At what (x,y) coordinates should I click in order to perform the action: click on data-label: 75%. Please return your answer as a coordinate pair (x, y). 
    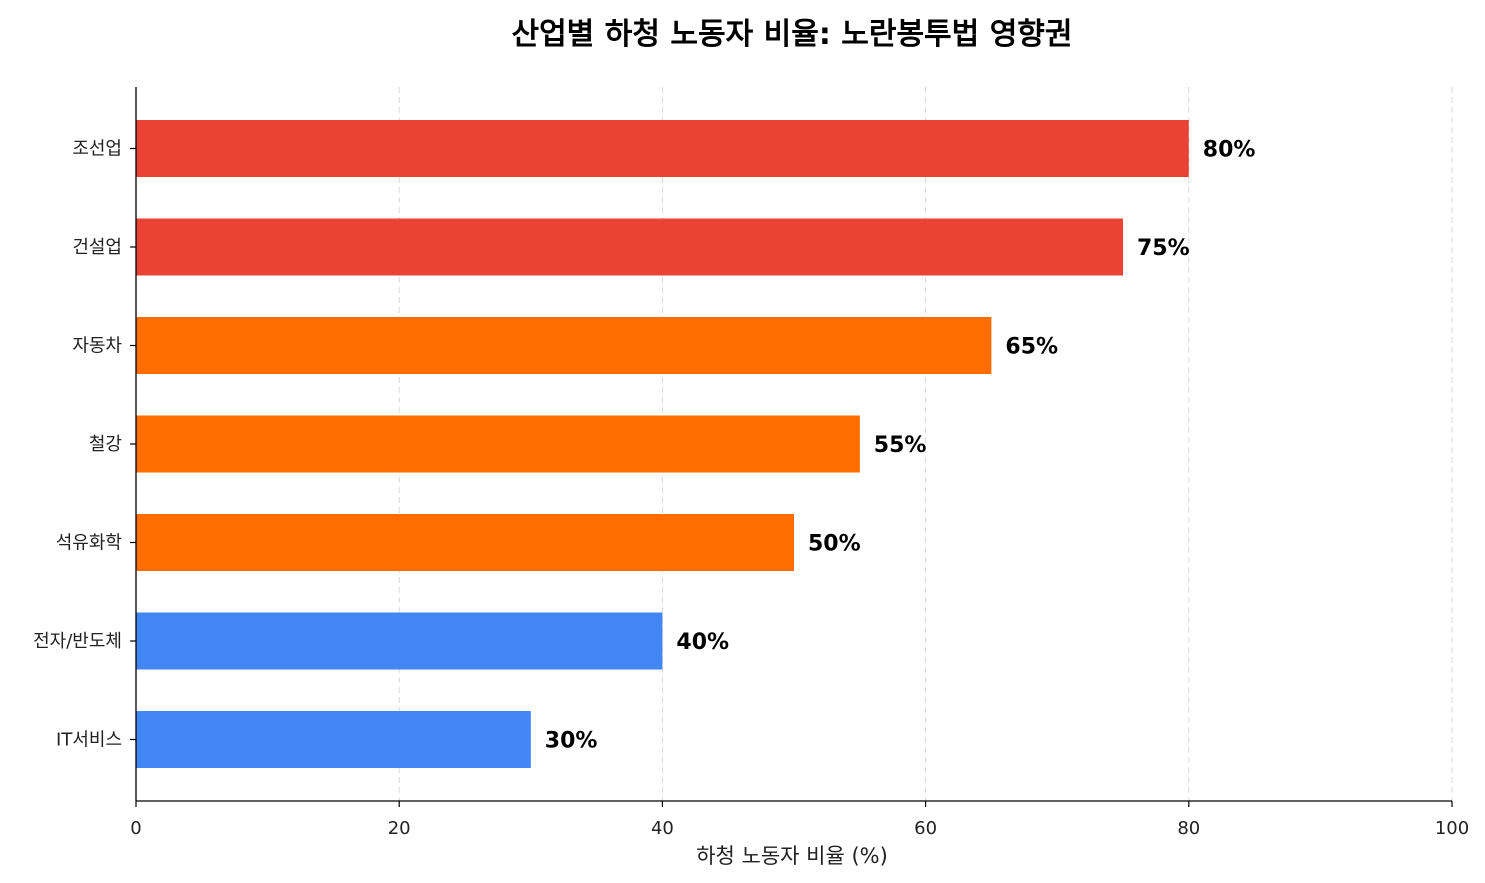
    Looking at the image, I should click on (1163, 248).